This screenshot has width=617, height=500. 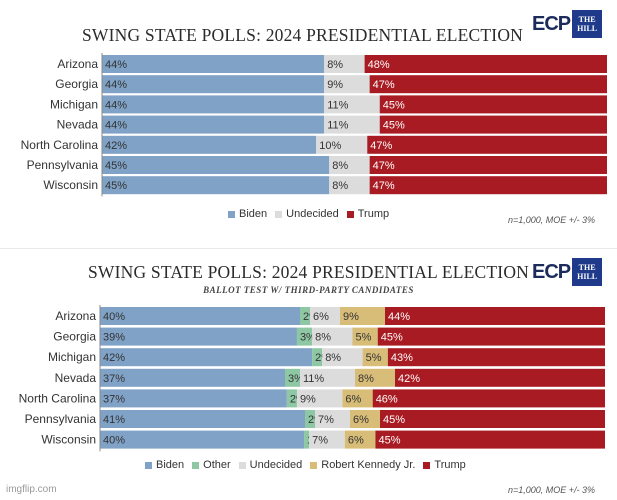 I want to click on chart-2-category-georgia: Georgia, so click(x=74, y=337).